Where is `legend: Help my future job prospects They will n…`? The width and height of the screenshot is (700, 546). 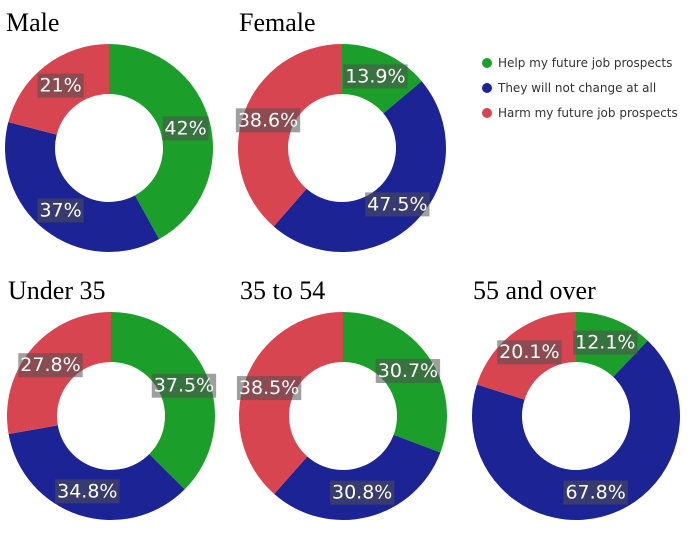 legend: Help my future job prospects They will n… is located at coordinates (580, 87).